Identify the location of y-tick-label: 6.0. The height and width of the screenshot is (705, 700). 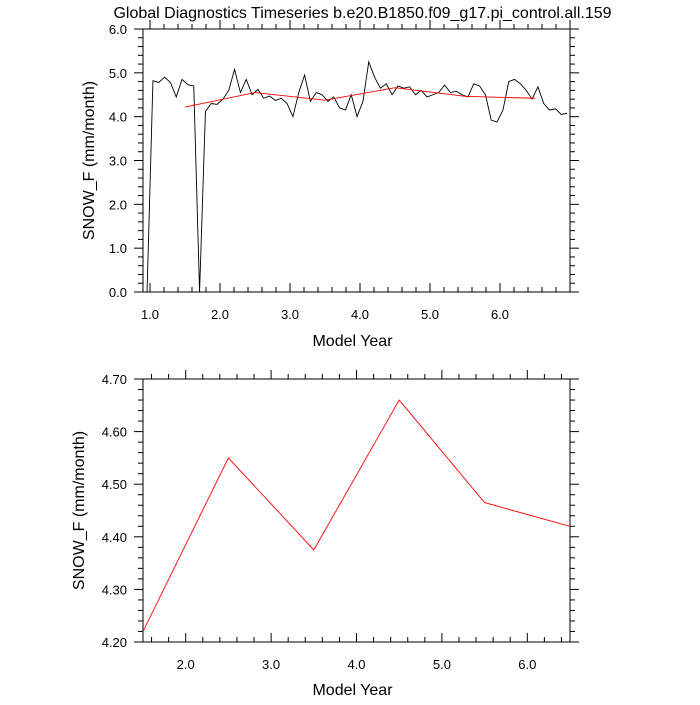
(118, 29).